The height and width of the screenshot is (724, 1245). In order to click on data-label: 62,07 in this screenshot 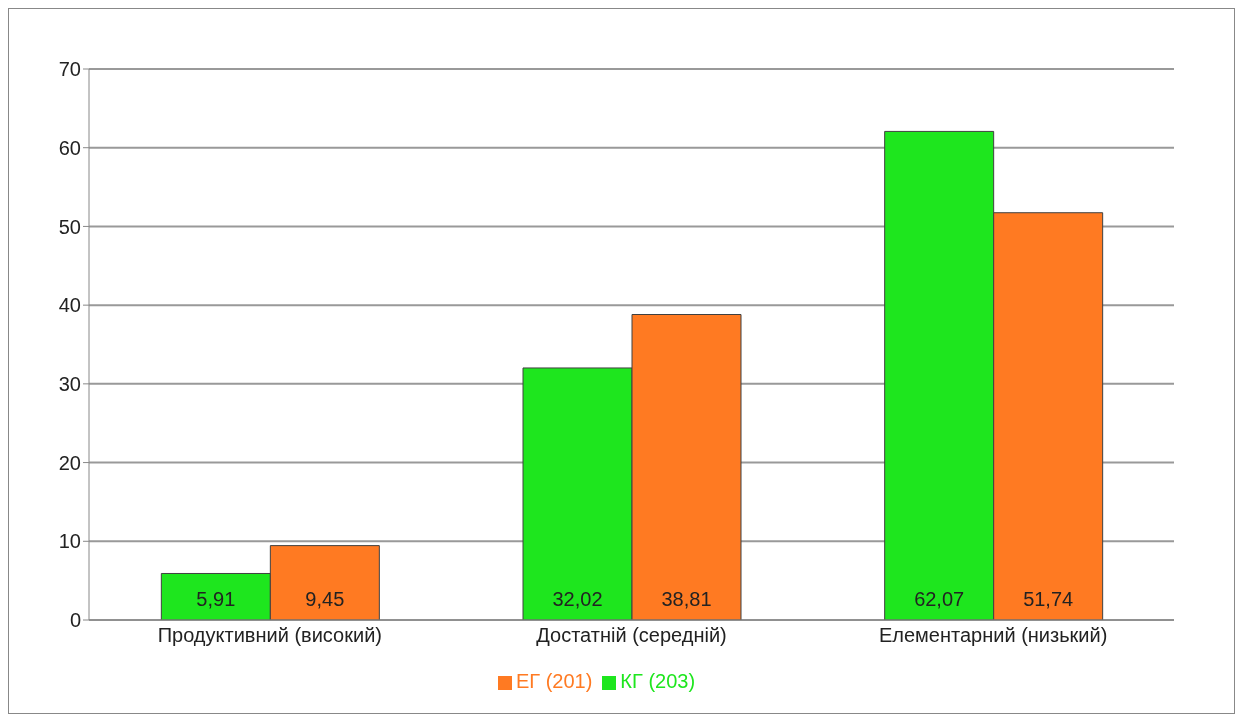, I will do `click(939, 599)`.